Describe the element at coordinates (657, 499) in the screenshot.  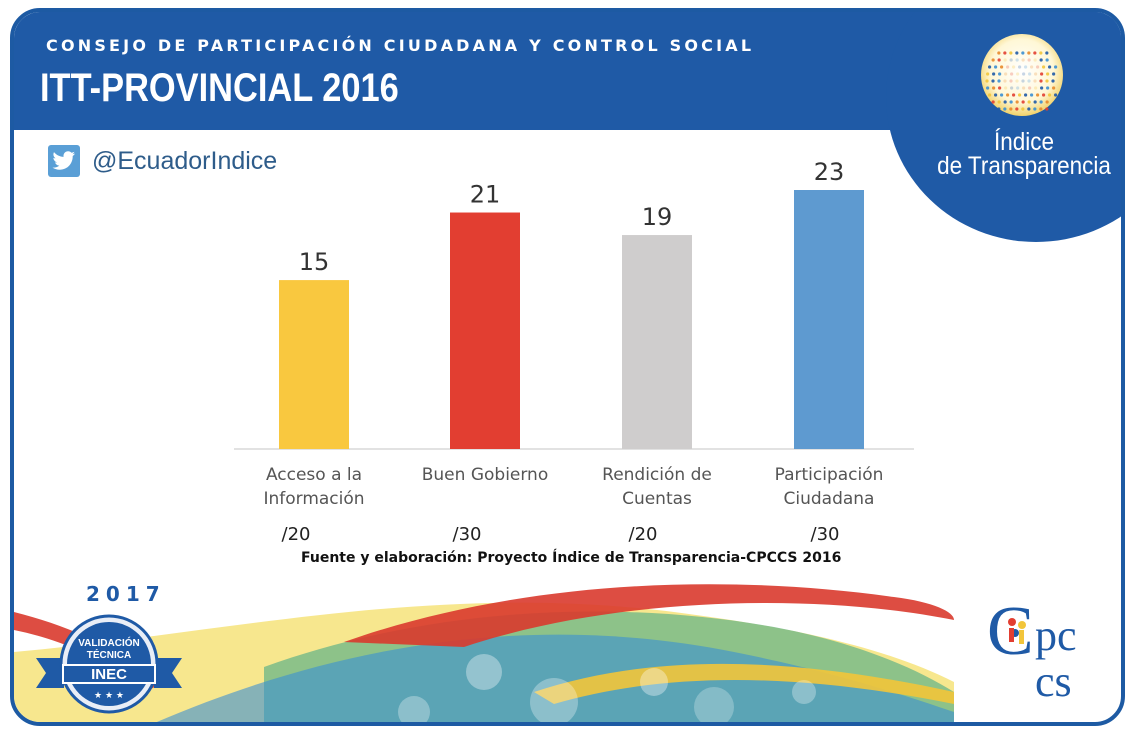
I see `category-label-3-line-2: Cuentas` at that location.